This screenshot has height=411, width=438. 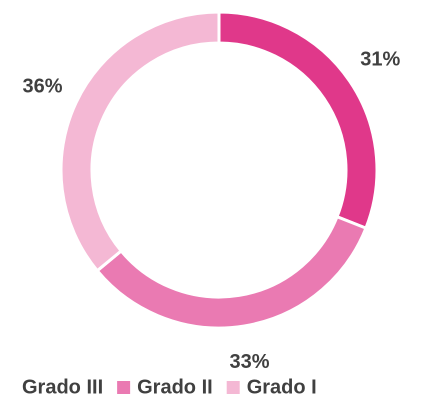 I want to click on data-label: 31%, so click(x=380, y=60).